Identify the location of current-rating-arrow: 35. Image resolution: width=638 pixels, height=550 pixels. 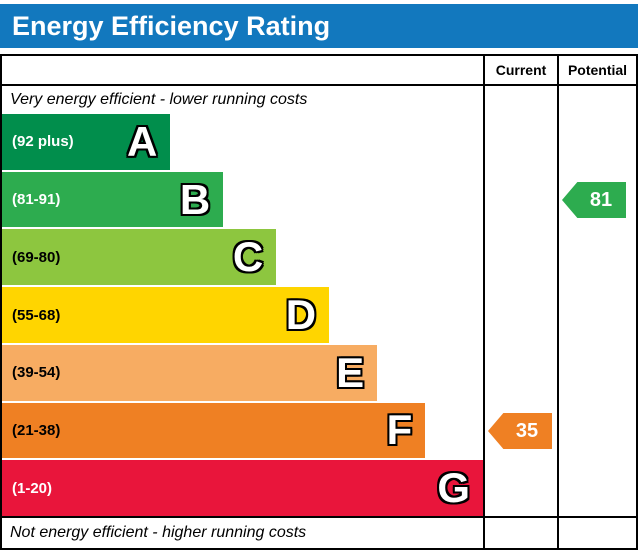
(520, 431).